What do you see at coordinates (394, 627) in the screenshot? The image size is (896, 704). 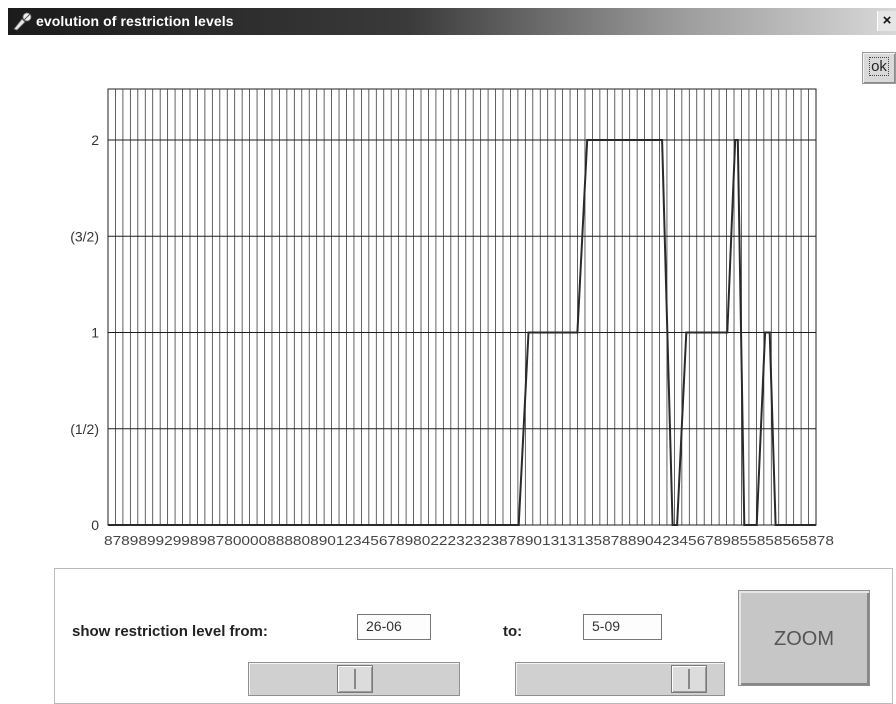 I see `from-date-field: 26-06` at bounding box center [394, 627].